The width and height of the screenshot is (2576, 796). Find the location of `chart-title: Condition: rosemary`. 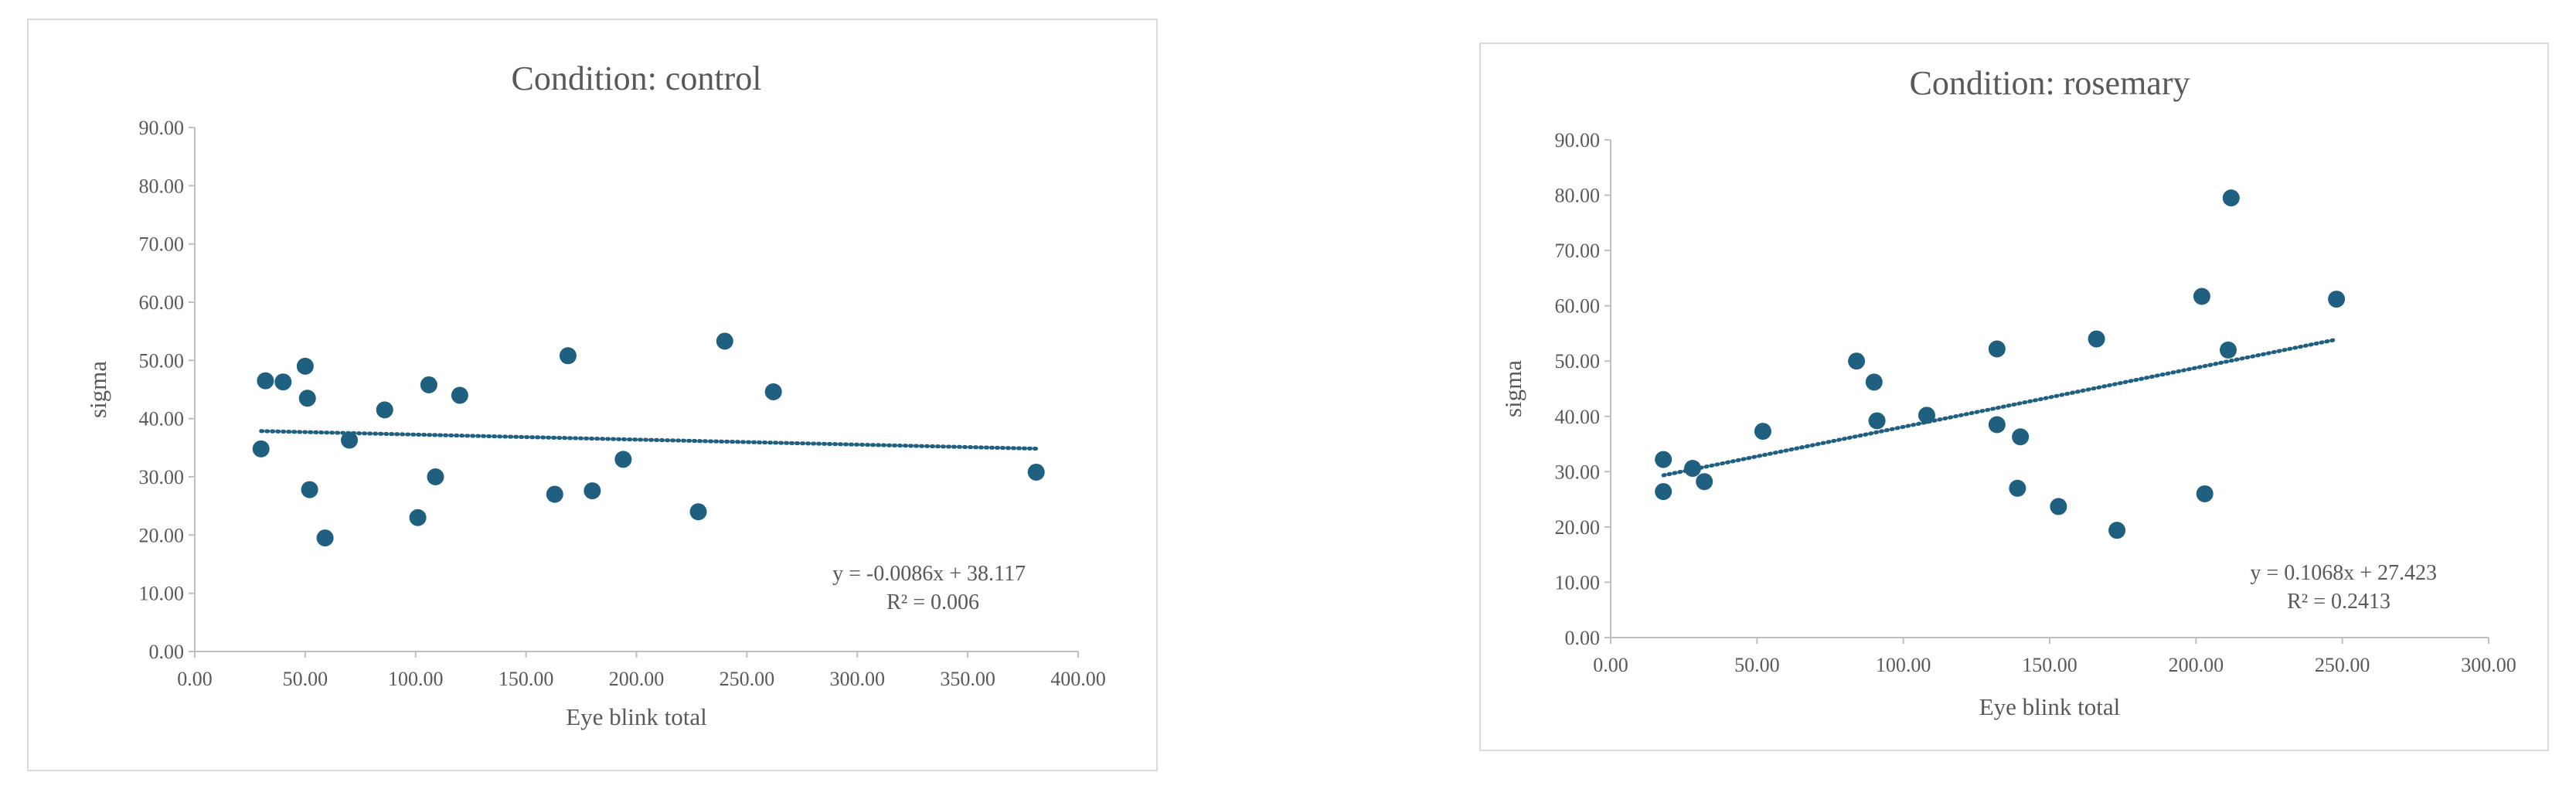

chart-title: Condition: rosemary is located at coordinates (2050, 83).